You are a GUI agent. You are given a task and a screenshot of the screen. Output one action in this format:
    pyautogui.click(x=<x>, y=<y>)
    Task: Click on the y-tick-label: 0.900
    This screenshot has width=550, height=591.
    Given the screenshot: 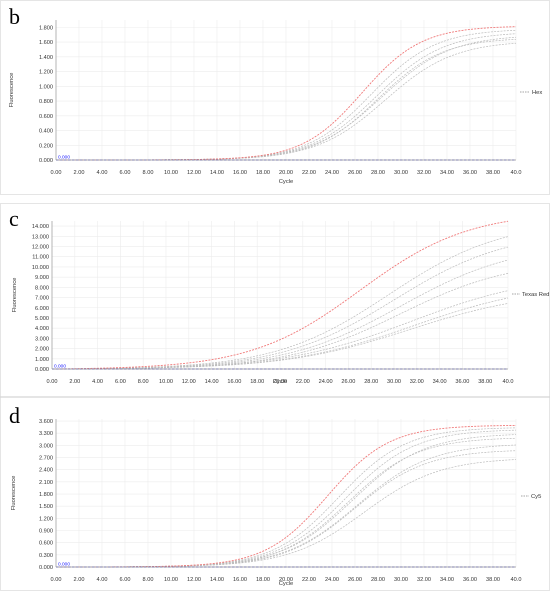 What is the action you would take?
    pyautogui.click(x=46, y=532)
    